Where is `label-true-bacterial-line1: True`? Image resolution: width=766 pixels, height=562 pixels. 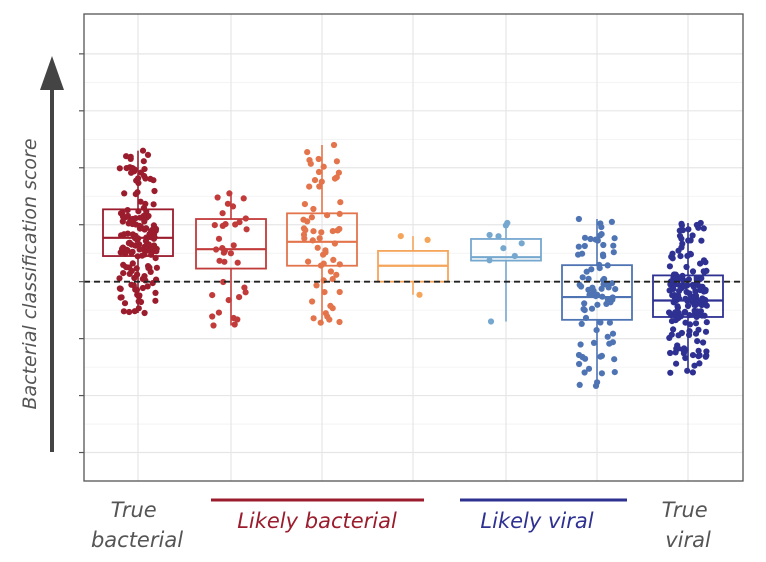 label-true-bacterial-line1: True is located at coordinates (134, 510).